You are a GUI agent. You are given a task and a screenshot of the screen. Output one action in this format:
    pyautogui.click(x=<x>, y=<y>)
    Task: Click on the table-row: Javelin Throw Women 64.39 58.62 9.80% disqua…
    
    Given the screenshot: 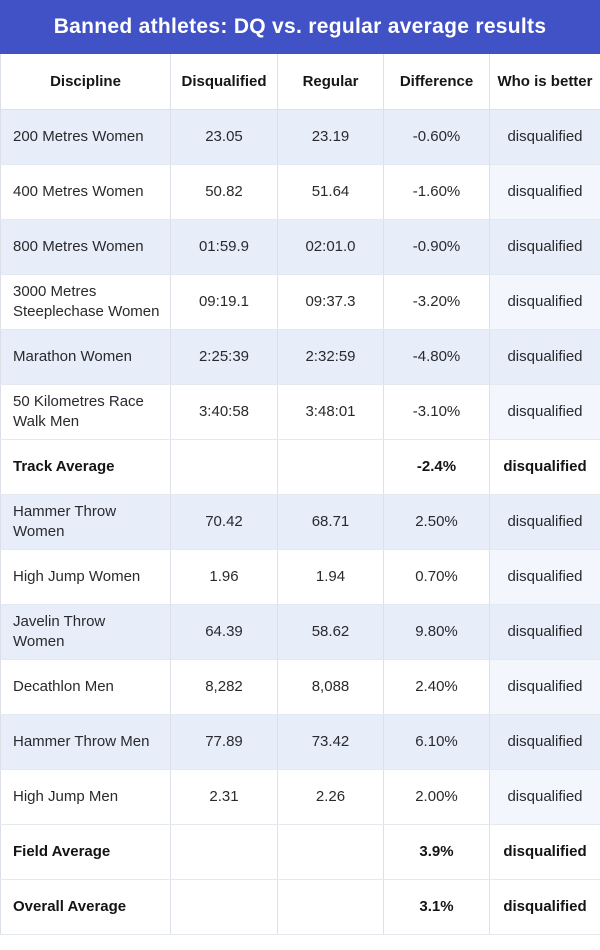 What is the action you would take?
    pyautogui.click(x=300, y=632)
    